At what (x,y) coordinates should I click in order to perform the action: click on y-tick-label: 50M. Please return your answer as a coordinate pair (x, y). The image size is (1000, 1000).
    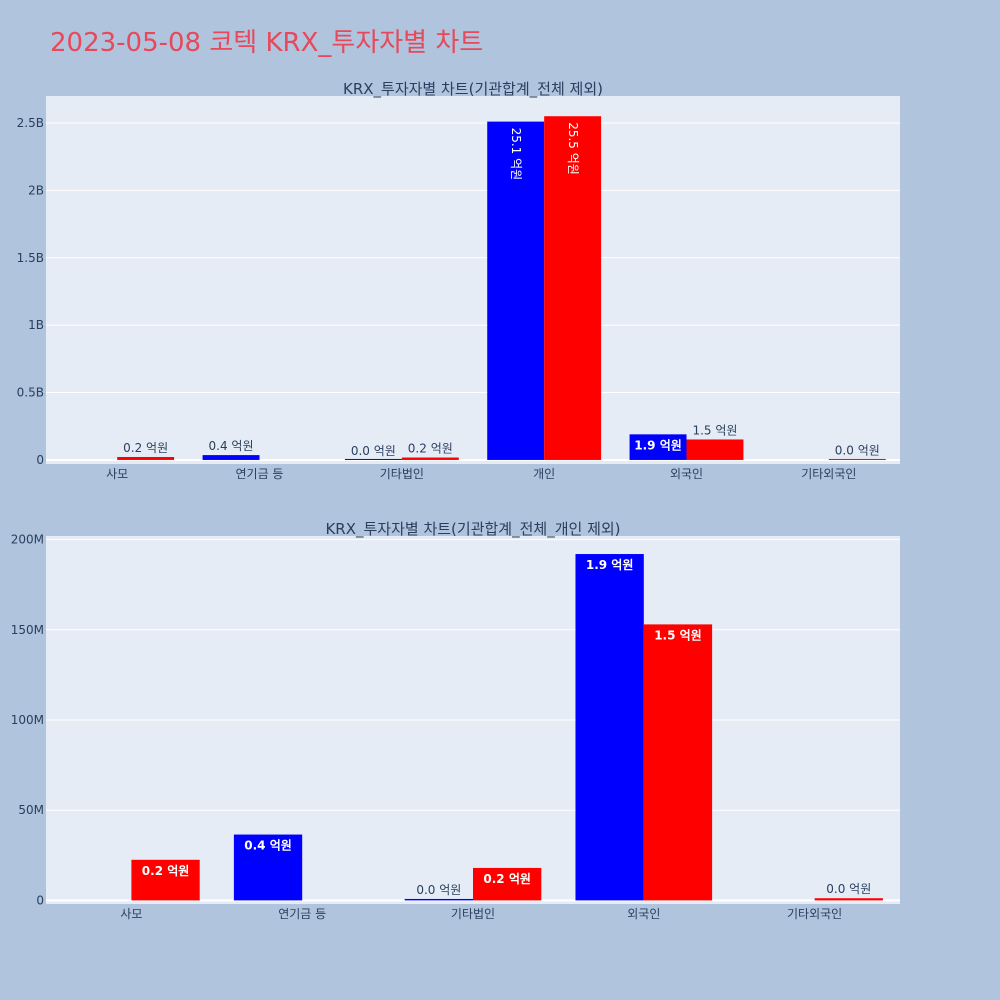
    Looking at the image, I should click on (31, 810).